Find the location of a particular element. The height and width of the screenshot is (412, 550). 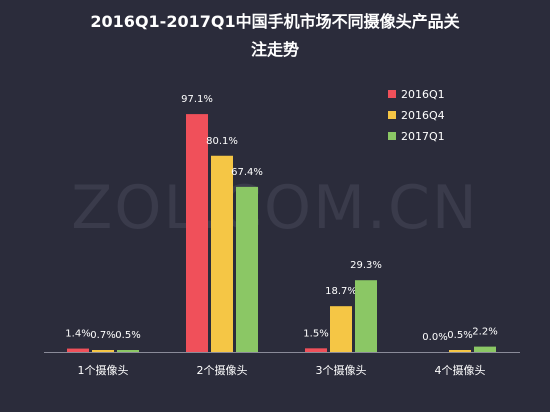

chart-title-line-1: 2016Q1-2017Q1中国手机市场不同摄像头产品关 is located at coordinates (275, 21).